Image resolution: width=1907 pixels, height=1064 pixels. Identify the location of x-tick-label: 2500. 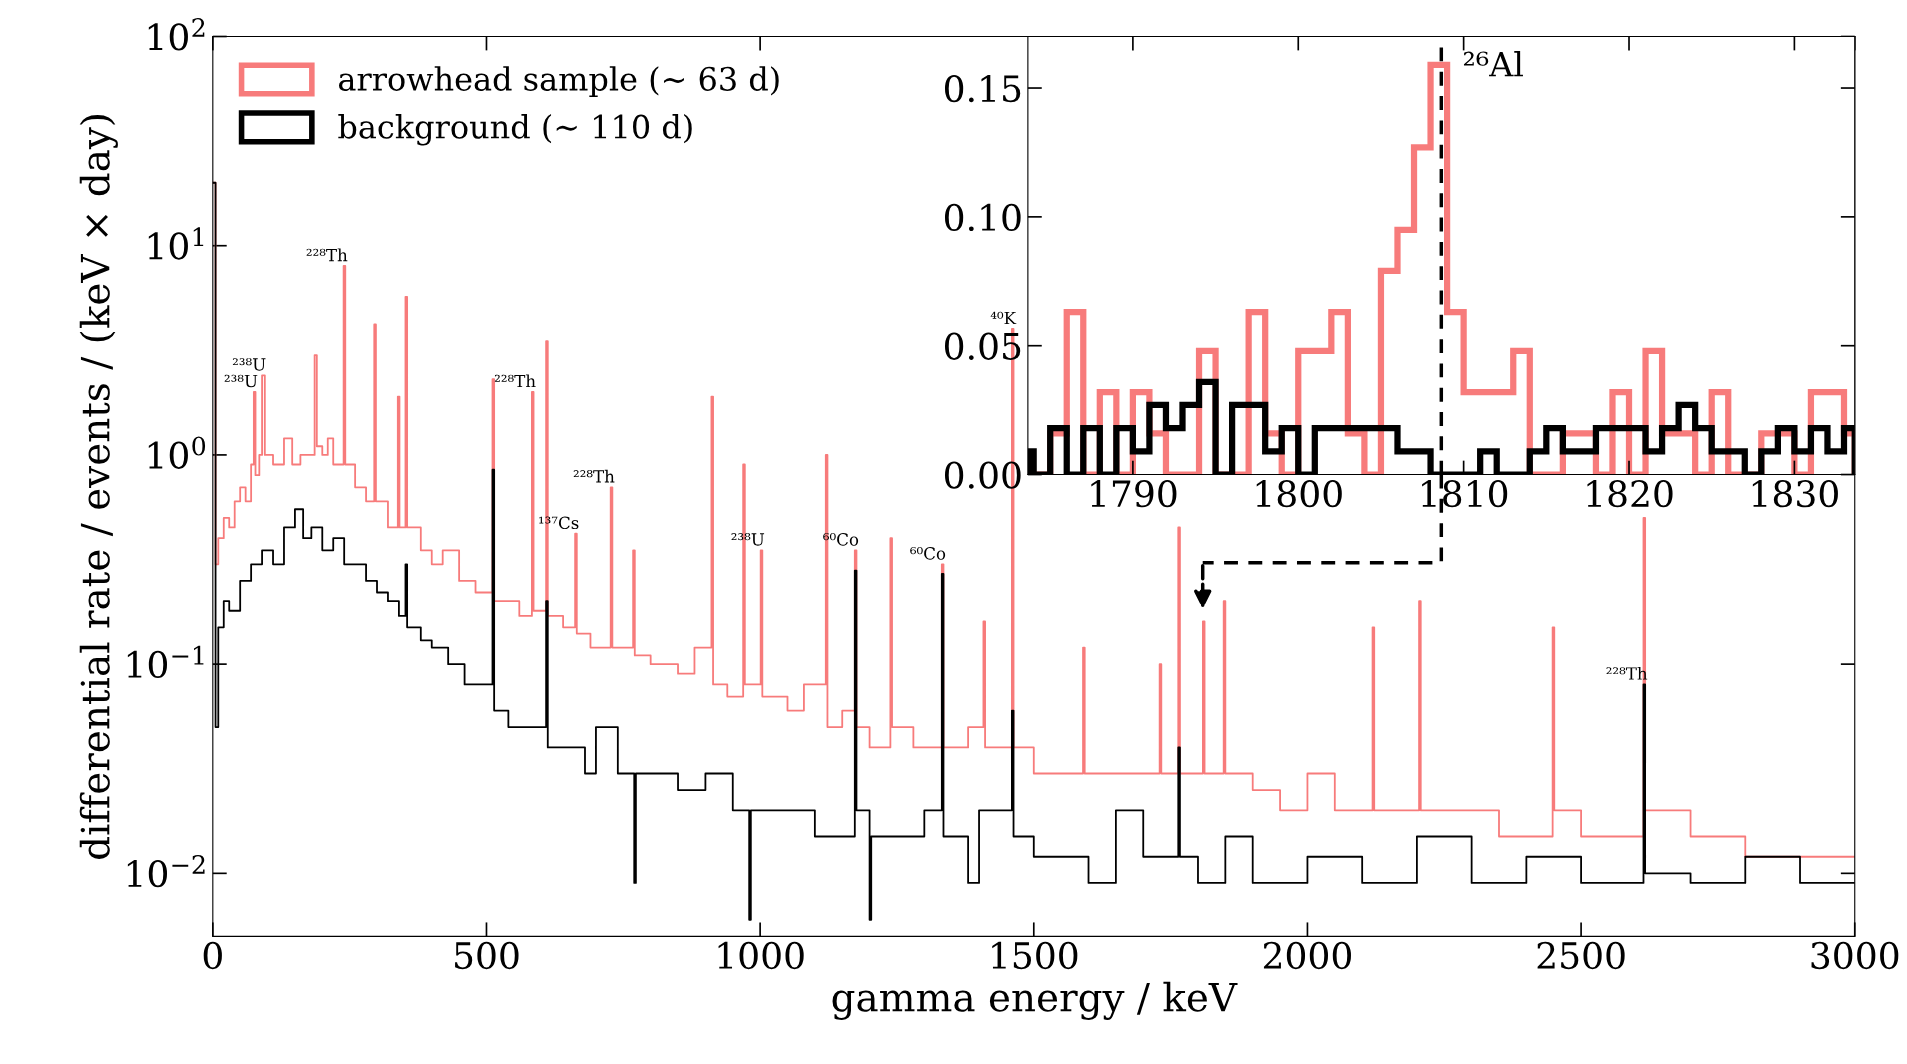
(1581, 955).